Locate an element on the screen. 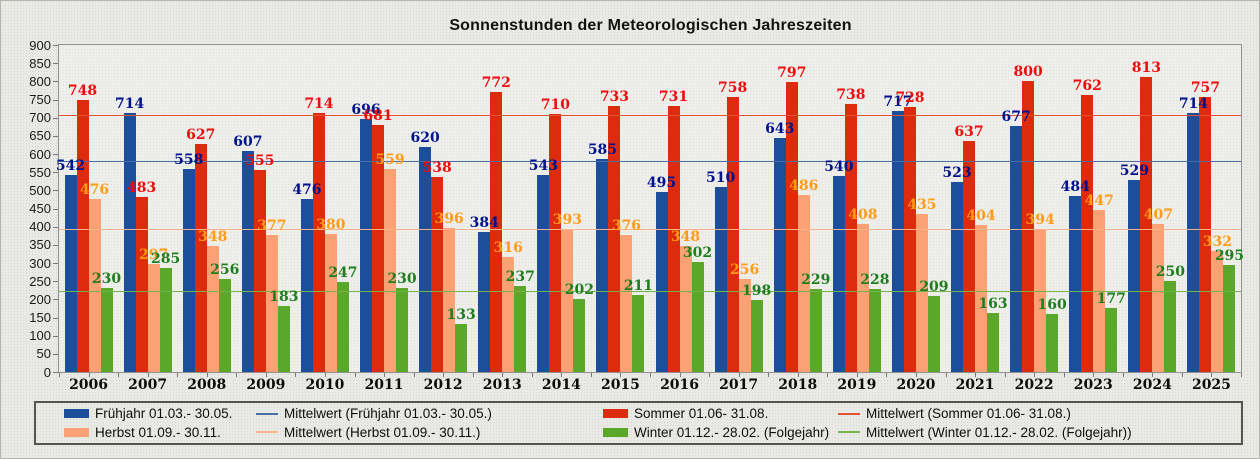  bar-group-2024: 529 813 407 250 is located at coordinates (1152, 208).